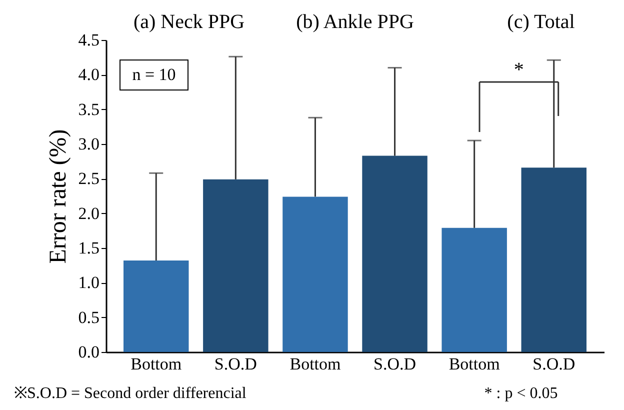 This screenshot has width=624, height=410. What do you see at coordinates (89, 352) in the screenshot?
I see `y-tick-label: 0.0` at bounding box center [89, 352].